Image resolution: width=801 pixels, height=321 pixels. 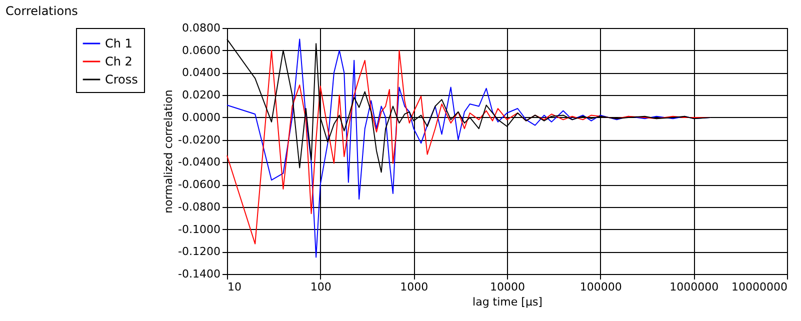 What do you see at coordinates (760, 287) in the screenshot?
I see `x-tick-label: 10000000` at bounding box center [760, 287].